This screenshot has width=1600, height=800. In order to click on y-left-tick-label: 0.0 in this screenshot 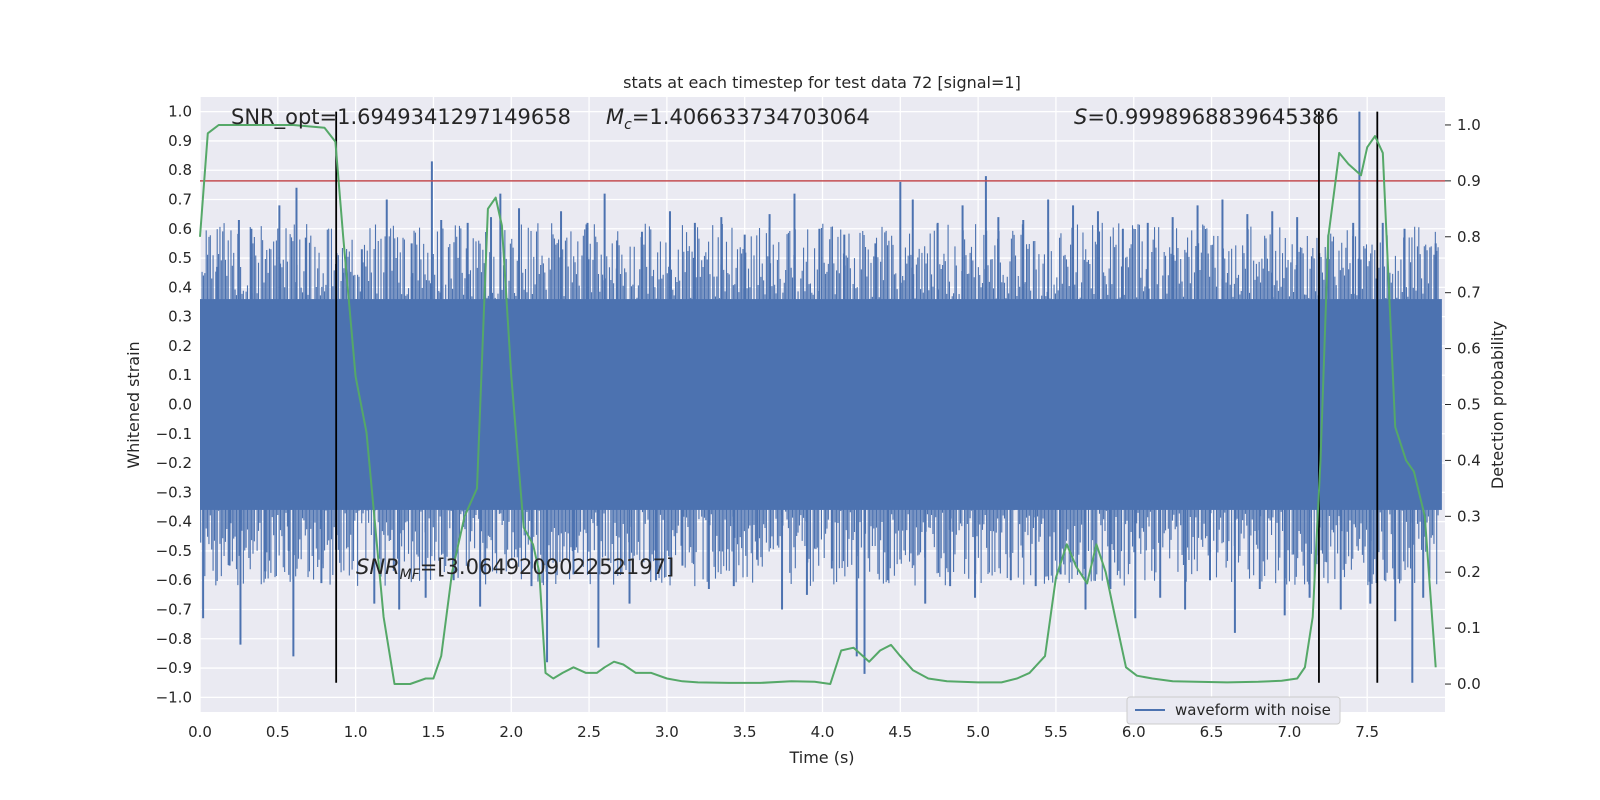, I will do `click(180, 405)`.